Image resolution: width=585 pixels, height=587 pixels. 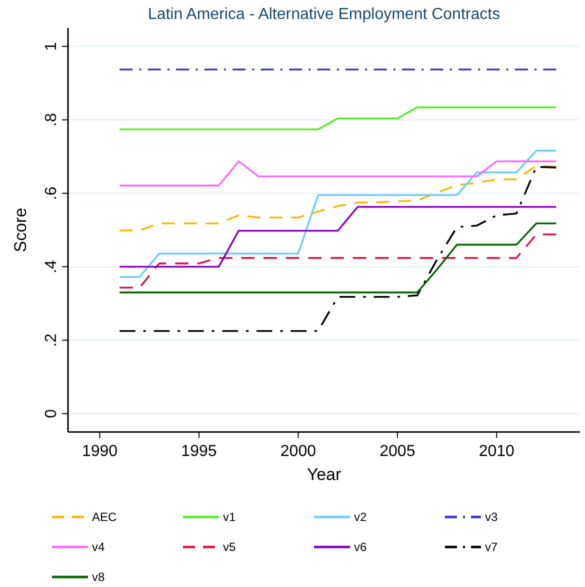 I want to click on y-tick-label: 0, so click(x=51, y=413).